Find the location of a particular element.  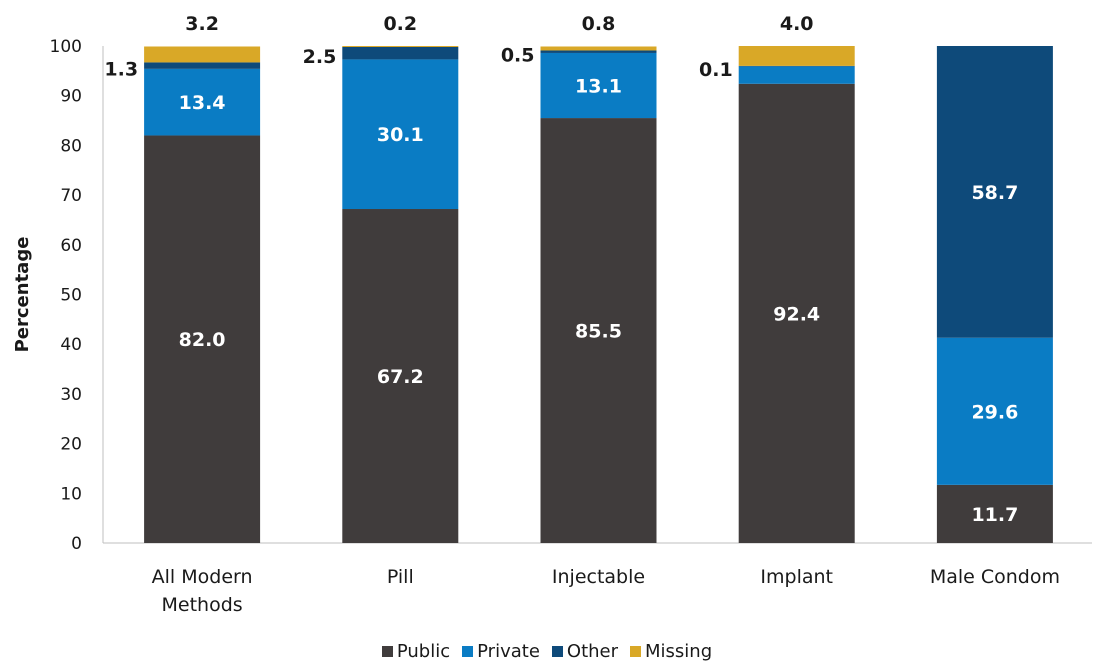

y-tick-label: 90 is located at coordinates (71, 97).